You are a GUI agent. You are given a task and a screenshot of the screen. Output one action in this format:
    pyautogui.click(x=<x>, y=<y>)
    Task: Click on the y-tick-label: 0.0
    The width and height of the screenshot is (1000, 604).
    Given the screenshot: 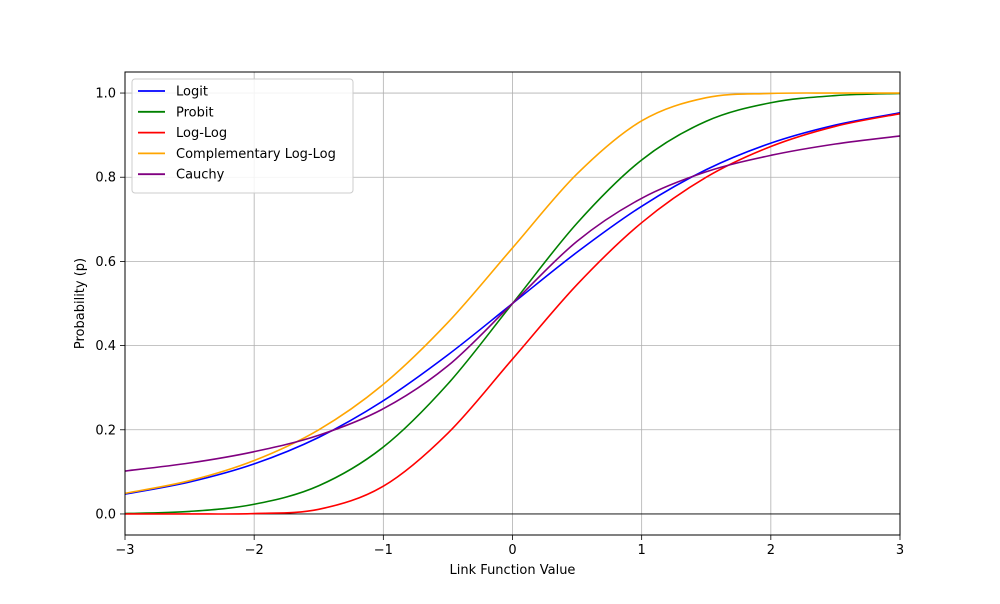 What is the action you would take?
    pyautogui.click(x=105, y=514)
    